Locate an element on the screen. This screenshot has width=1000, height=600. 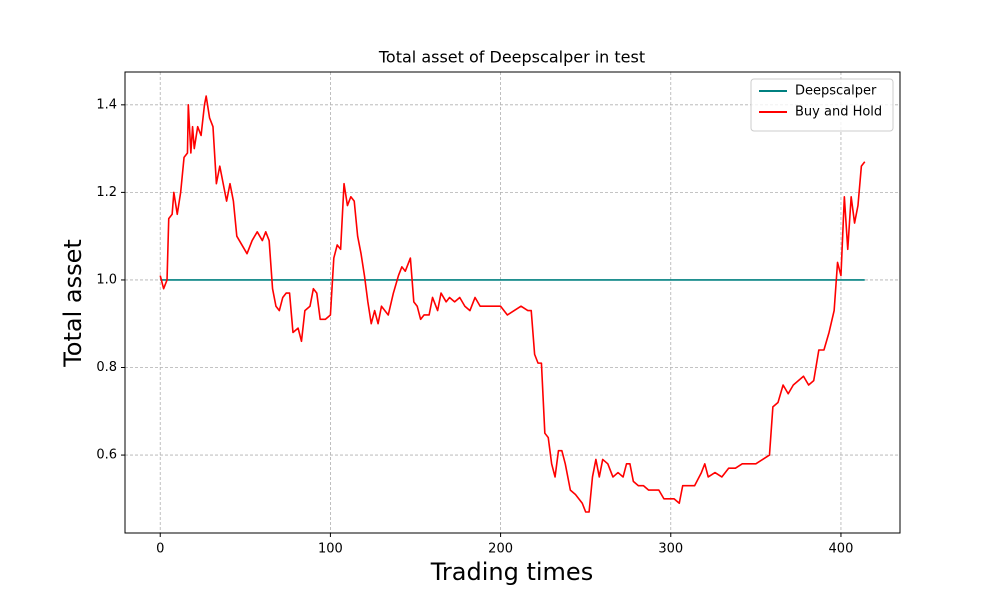
x-axis-label: Trading times is located at coordinates (511, 572).